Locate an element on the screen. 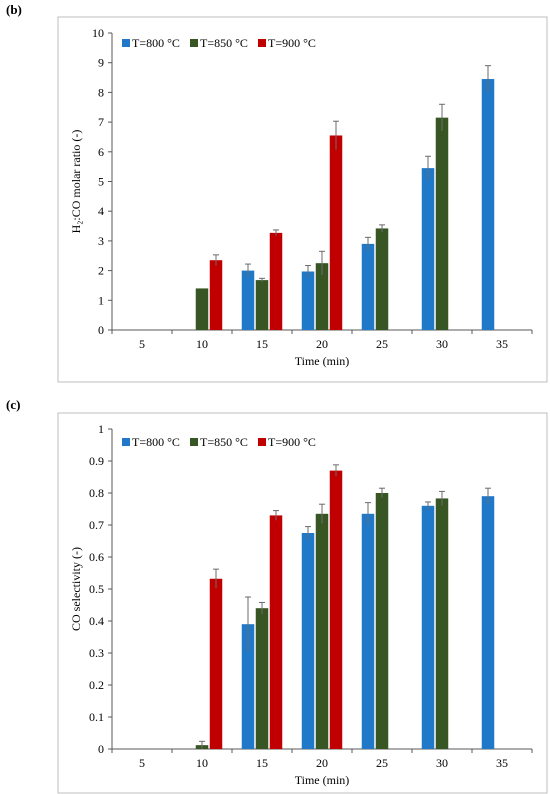 Image resolution: width=550 pixels, height=794 pixels. y-tick-label: 7 is located at coordinates (101, 122).